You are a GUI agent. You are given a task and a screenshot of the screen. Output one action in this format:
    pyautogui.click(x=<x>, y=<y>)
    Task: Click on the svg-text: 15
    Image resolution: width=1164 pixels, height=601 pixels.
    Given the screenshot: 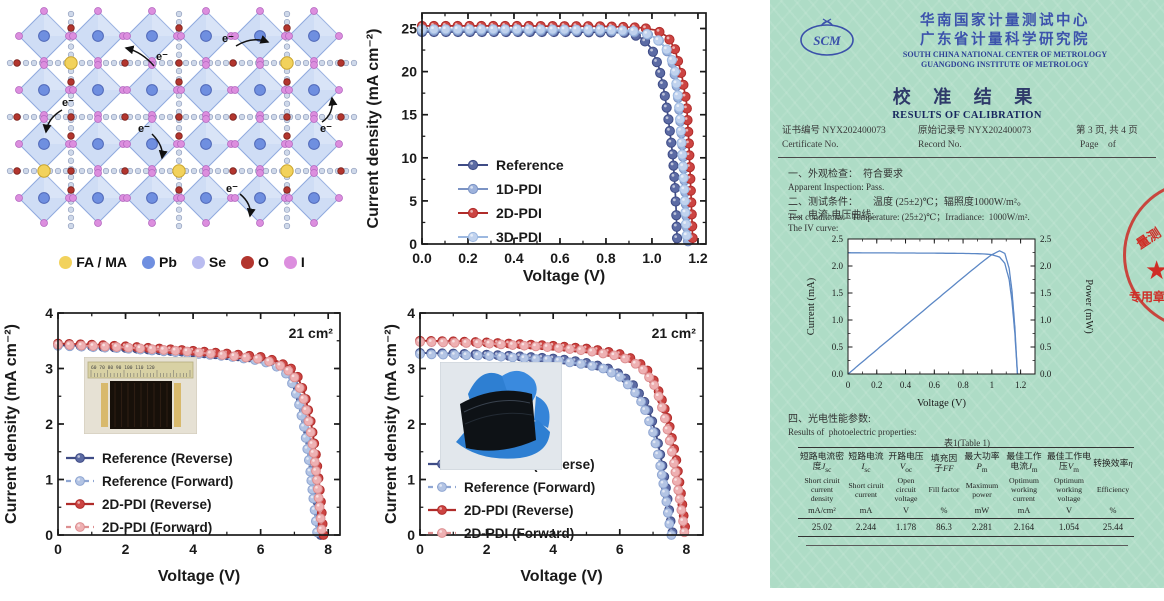 What is the action you would take?
    pyautogui.click(x=409, y=115)
    